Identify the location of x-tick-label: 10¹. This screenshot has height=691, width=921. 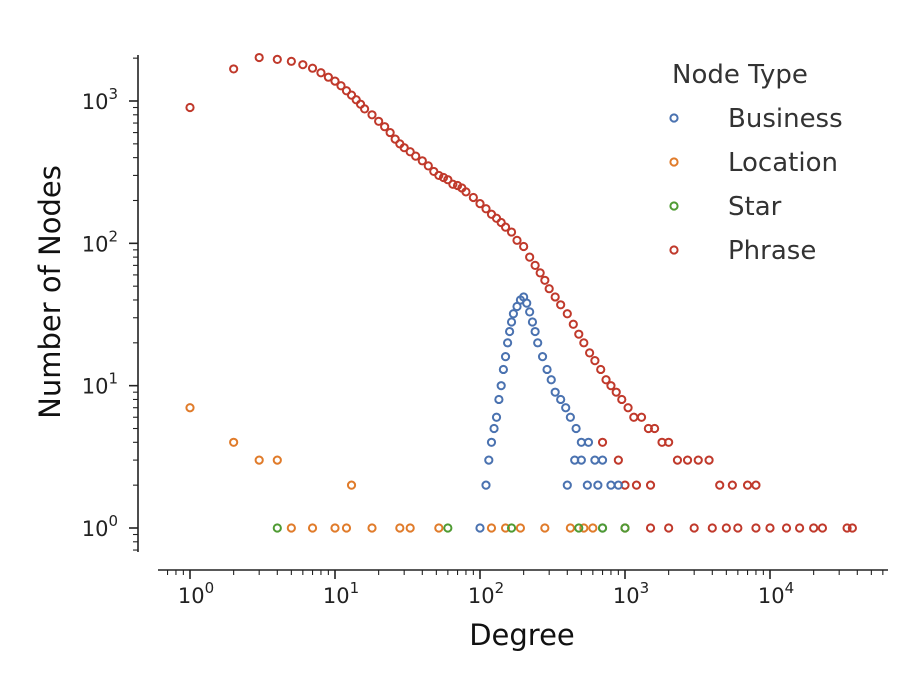
(341, 593).